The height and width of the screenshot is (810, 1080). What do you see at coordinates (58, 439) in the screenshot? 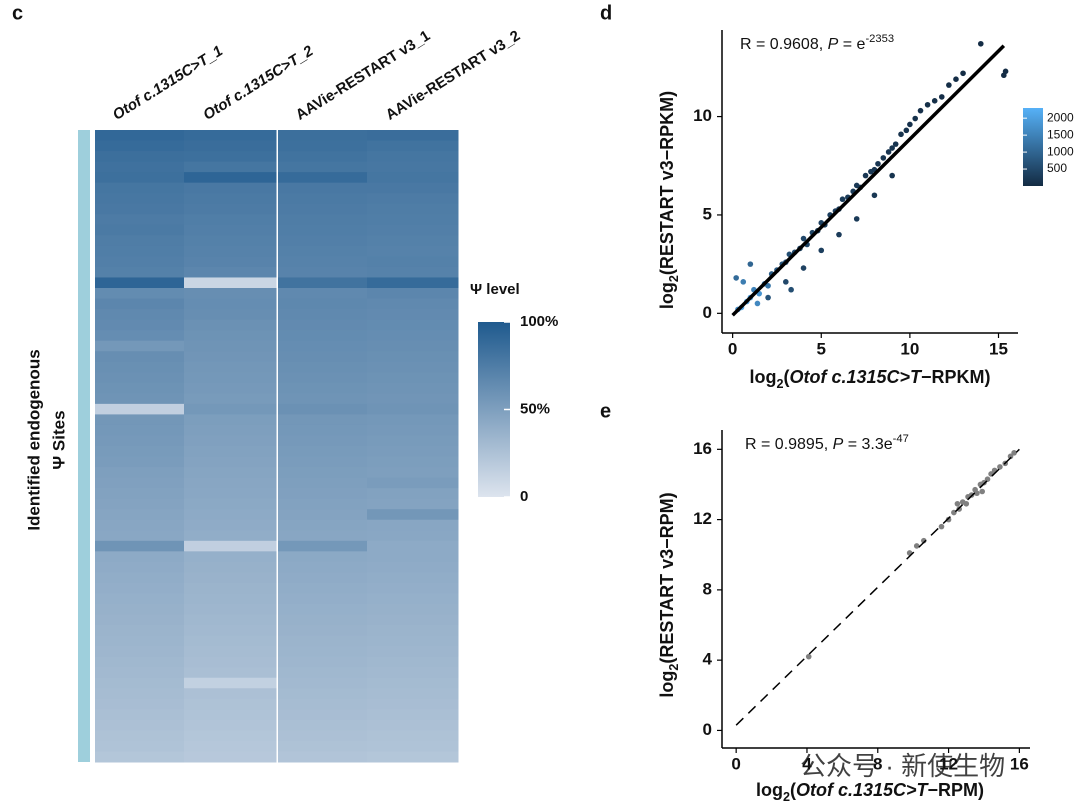
I see `y-axis-label: Ψ Sites` at bounding box center [58, 439].